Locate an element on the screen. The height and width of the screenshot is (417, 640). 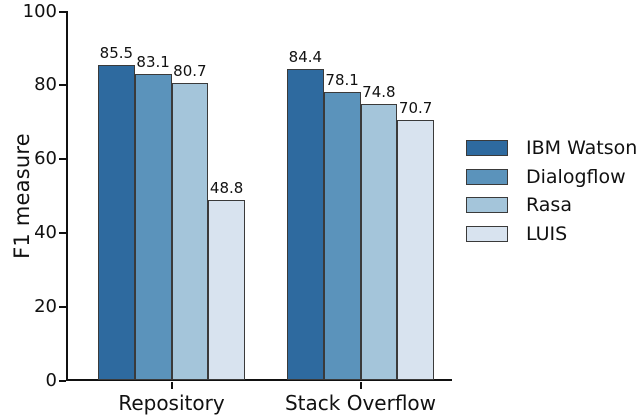
legend-item-dialogflow: Dialogflow is located at coordinates (546, 176).